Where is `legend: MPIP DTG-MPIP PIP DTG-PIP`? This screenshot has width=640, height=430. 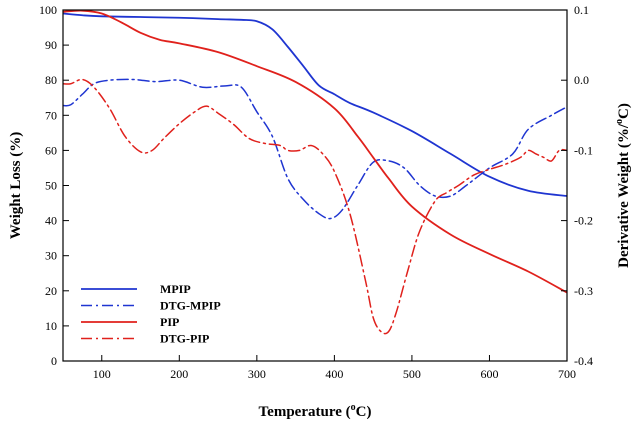
legend: MPIP DTG-MPIP PIP DTG-PIP is located at coordinates (151, 314).